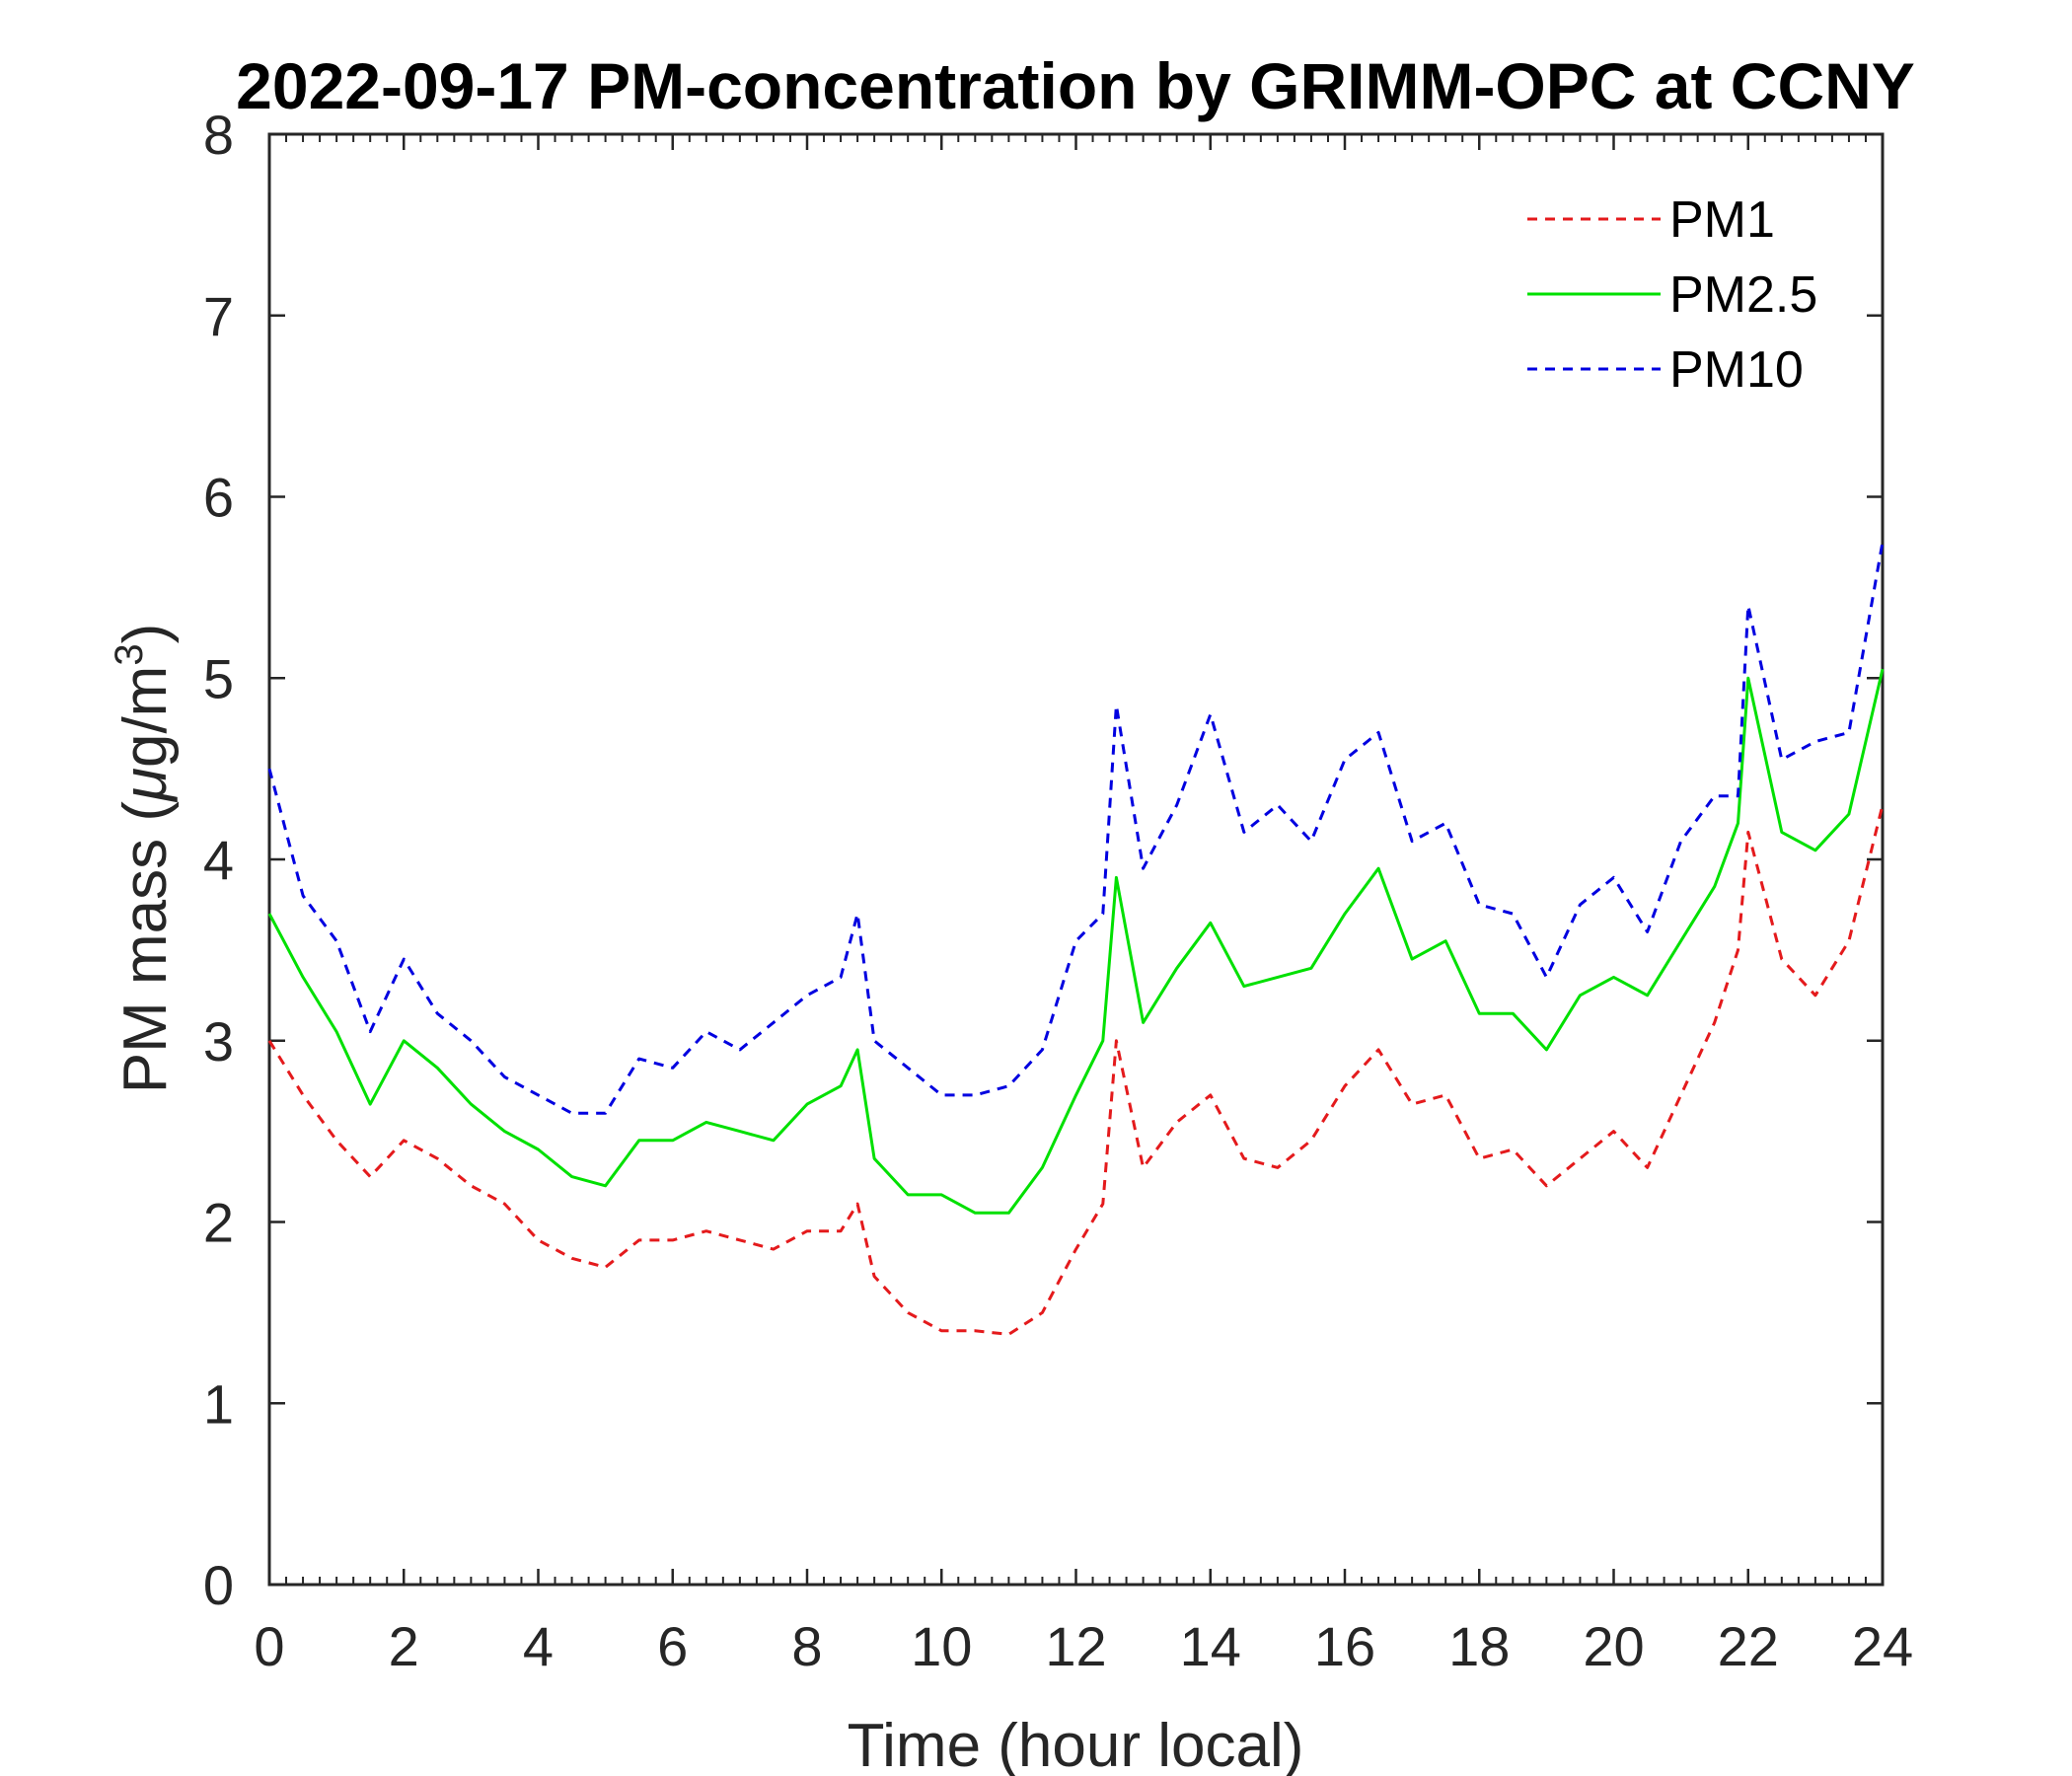 Image resolution: width=2072 pixels, height=1776 pixels. I want to click on y-axis-label: PM mass (μg/m3), so click(144, 859).